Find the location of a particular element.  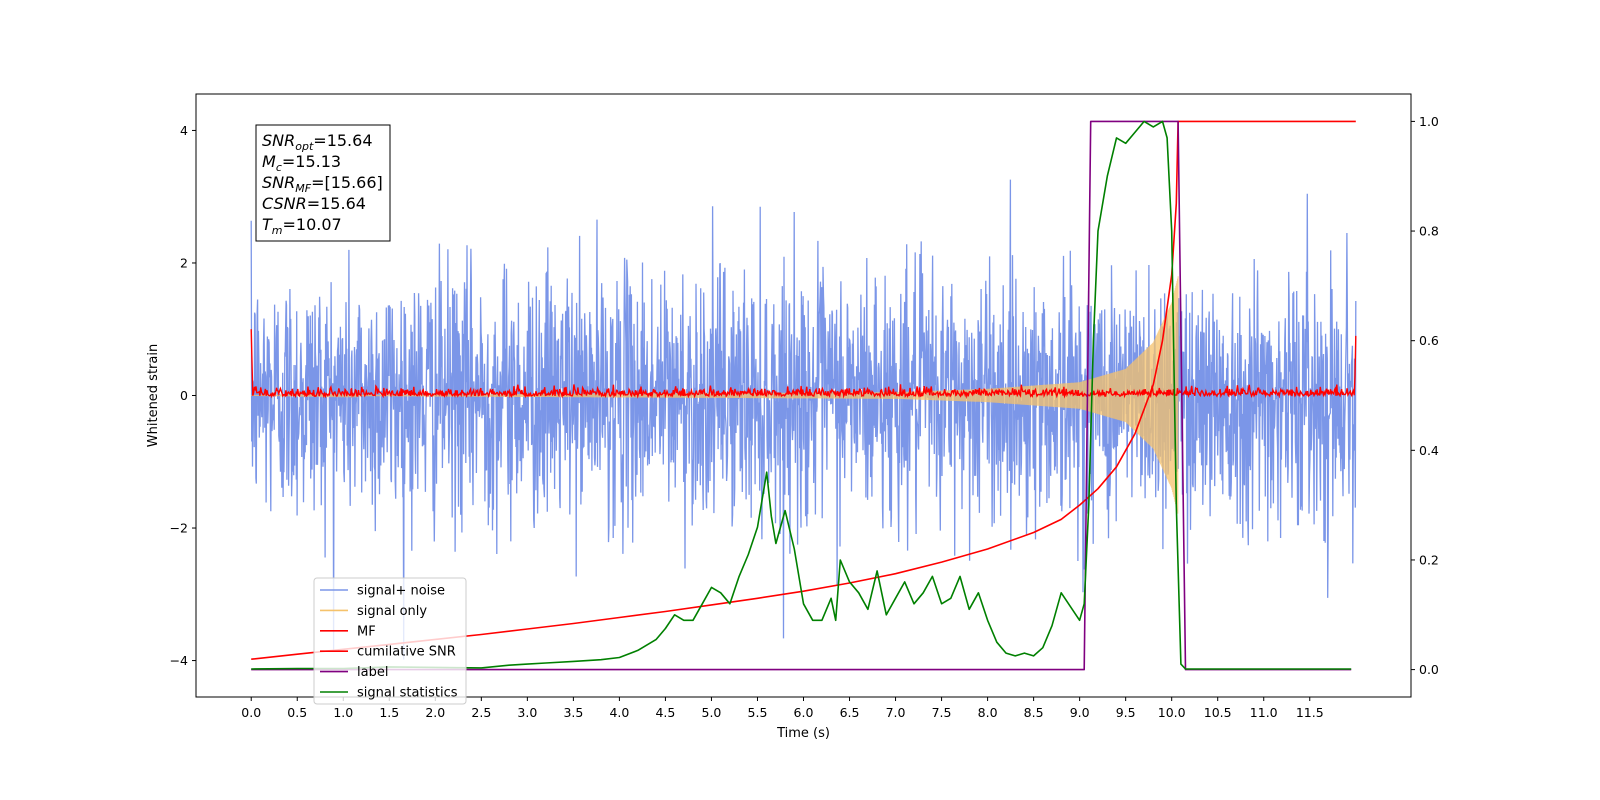

info-line: Mc=15.13 is located at coordinates (301, 163).